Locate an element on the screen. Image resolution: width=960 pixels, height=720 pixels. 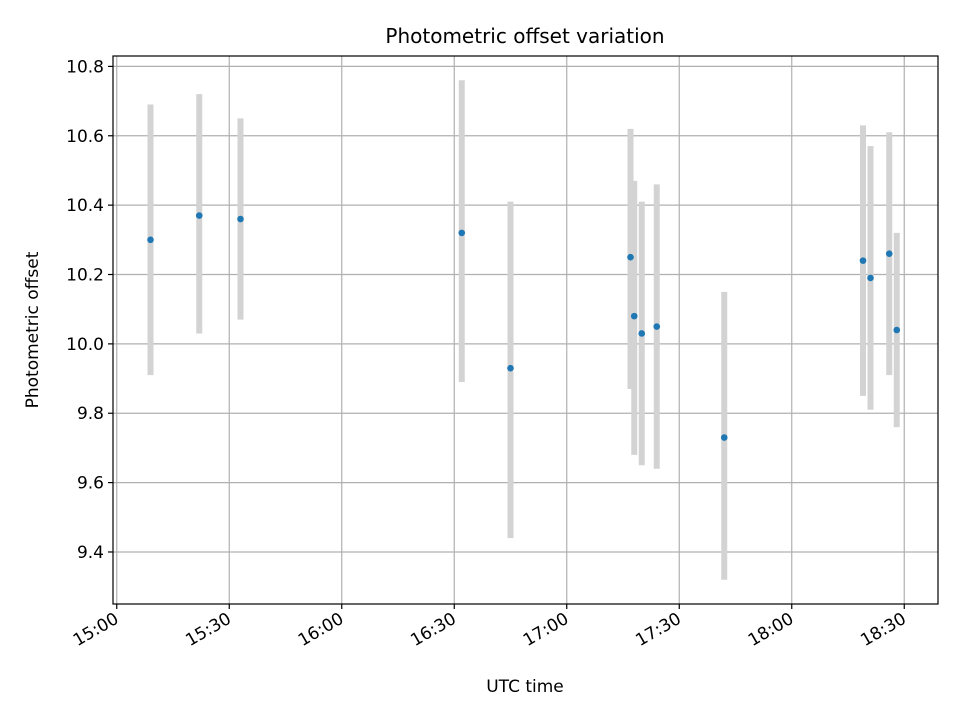
chart-title: Photometric offset variation is located at coordinates (524, 36).